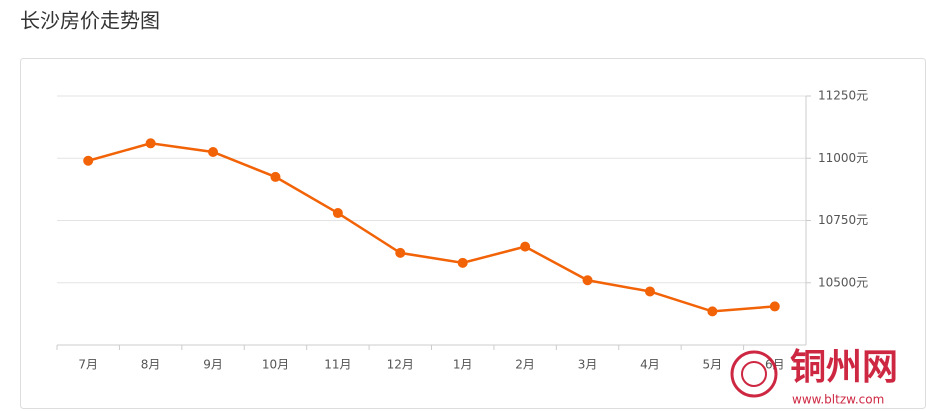  What do you see at coordinates (88, 365) in the screenshot?
I see `x-tick-label: 7月` at bounding box center [88, 365].